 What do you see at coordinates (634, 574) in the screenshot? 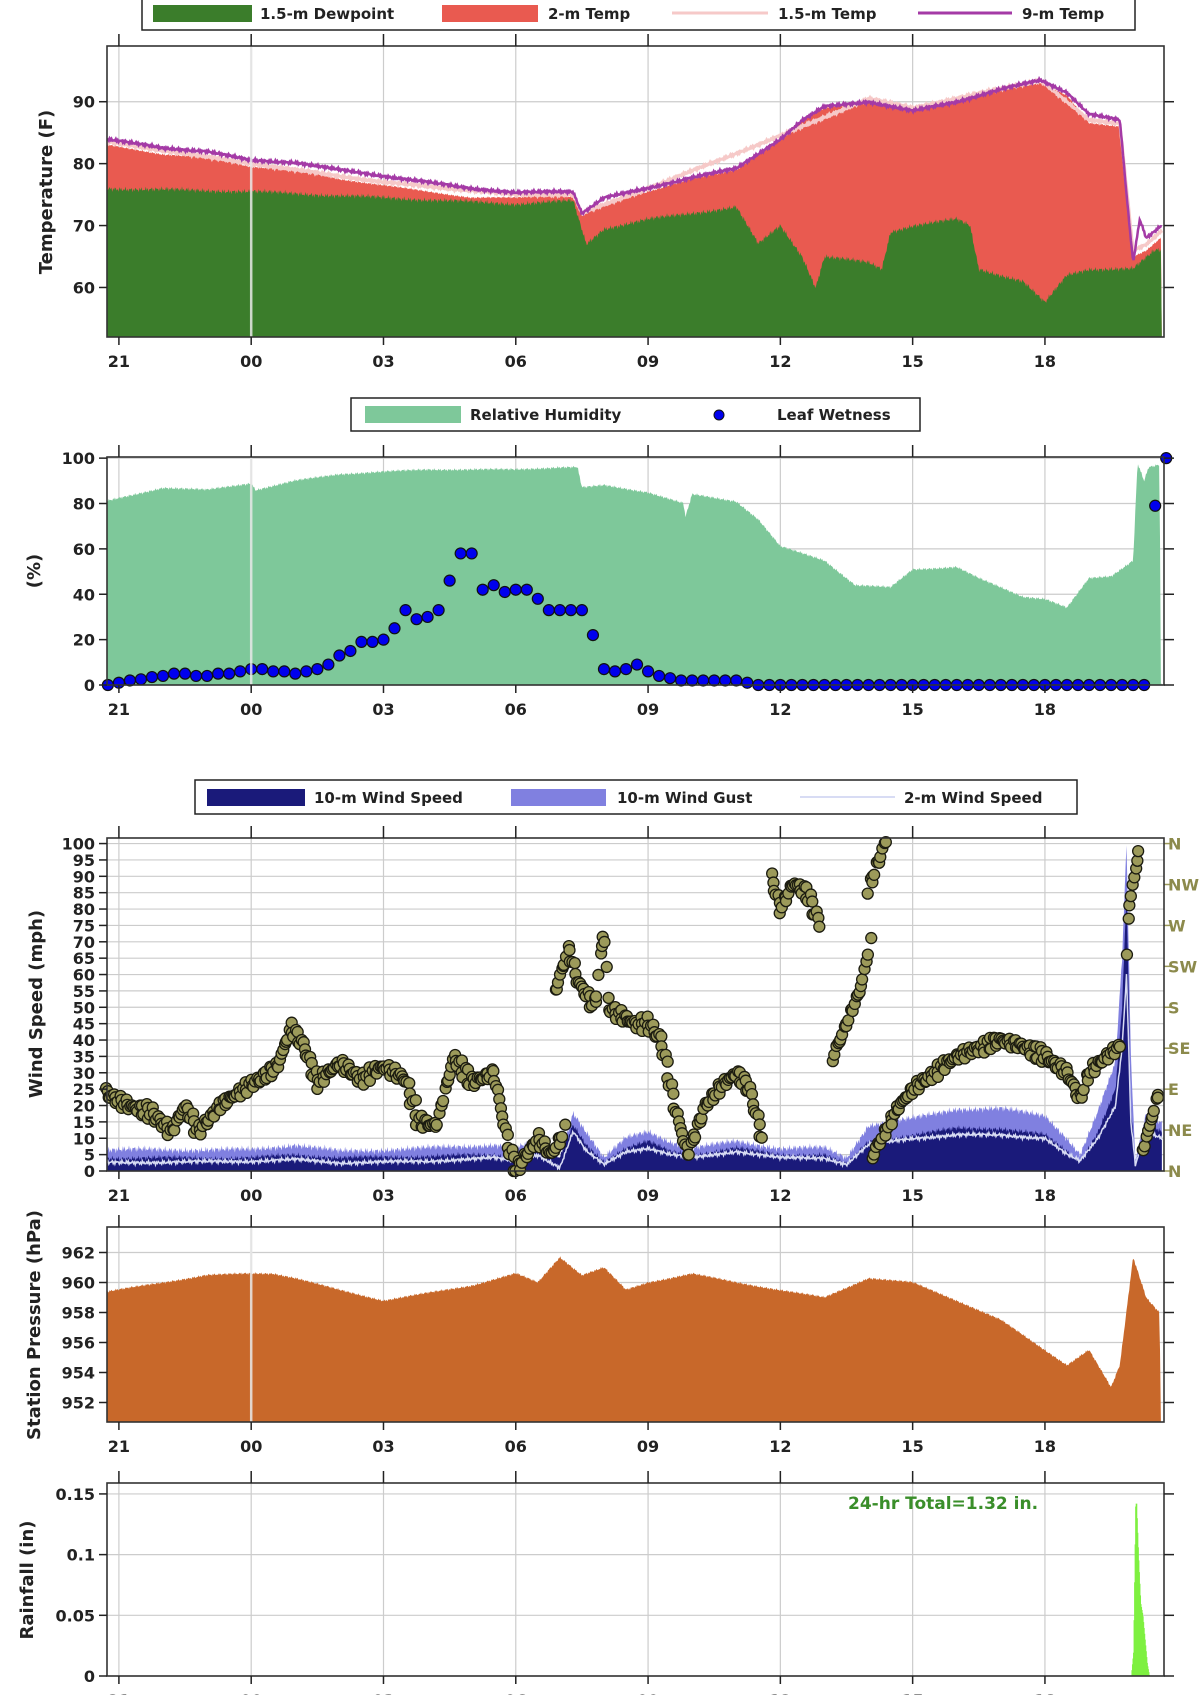
I see `series-rh-area` at bounding box center [634, 574].